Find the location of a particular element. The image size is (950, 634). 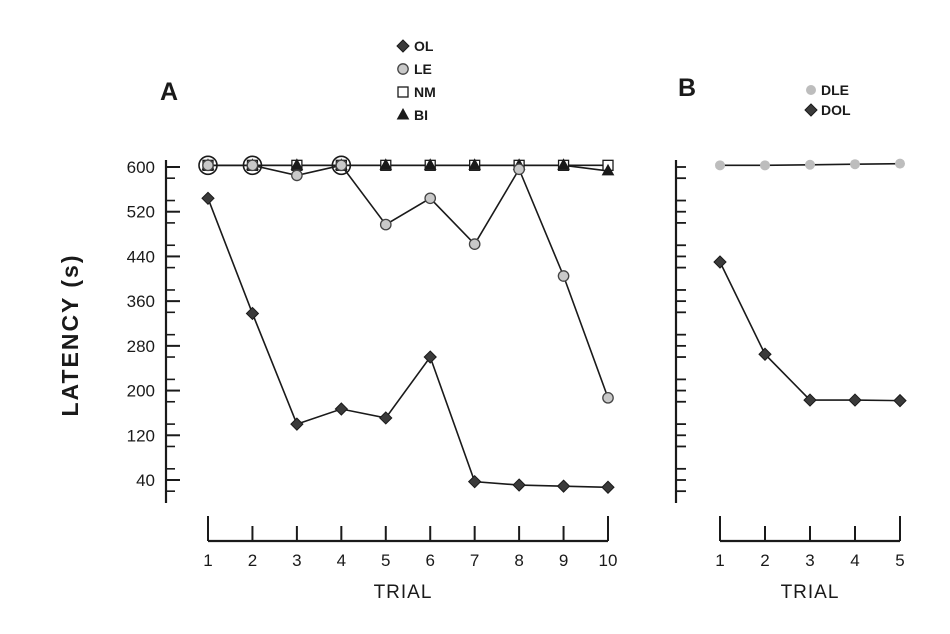

panel-a-label: A is located at coordinates (169, 92).